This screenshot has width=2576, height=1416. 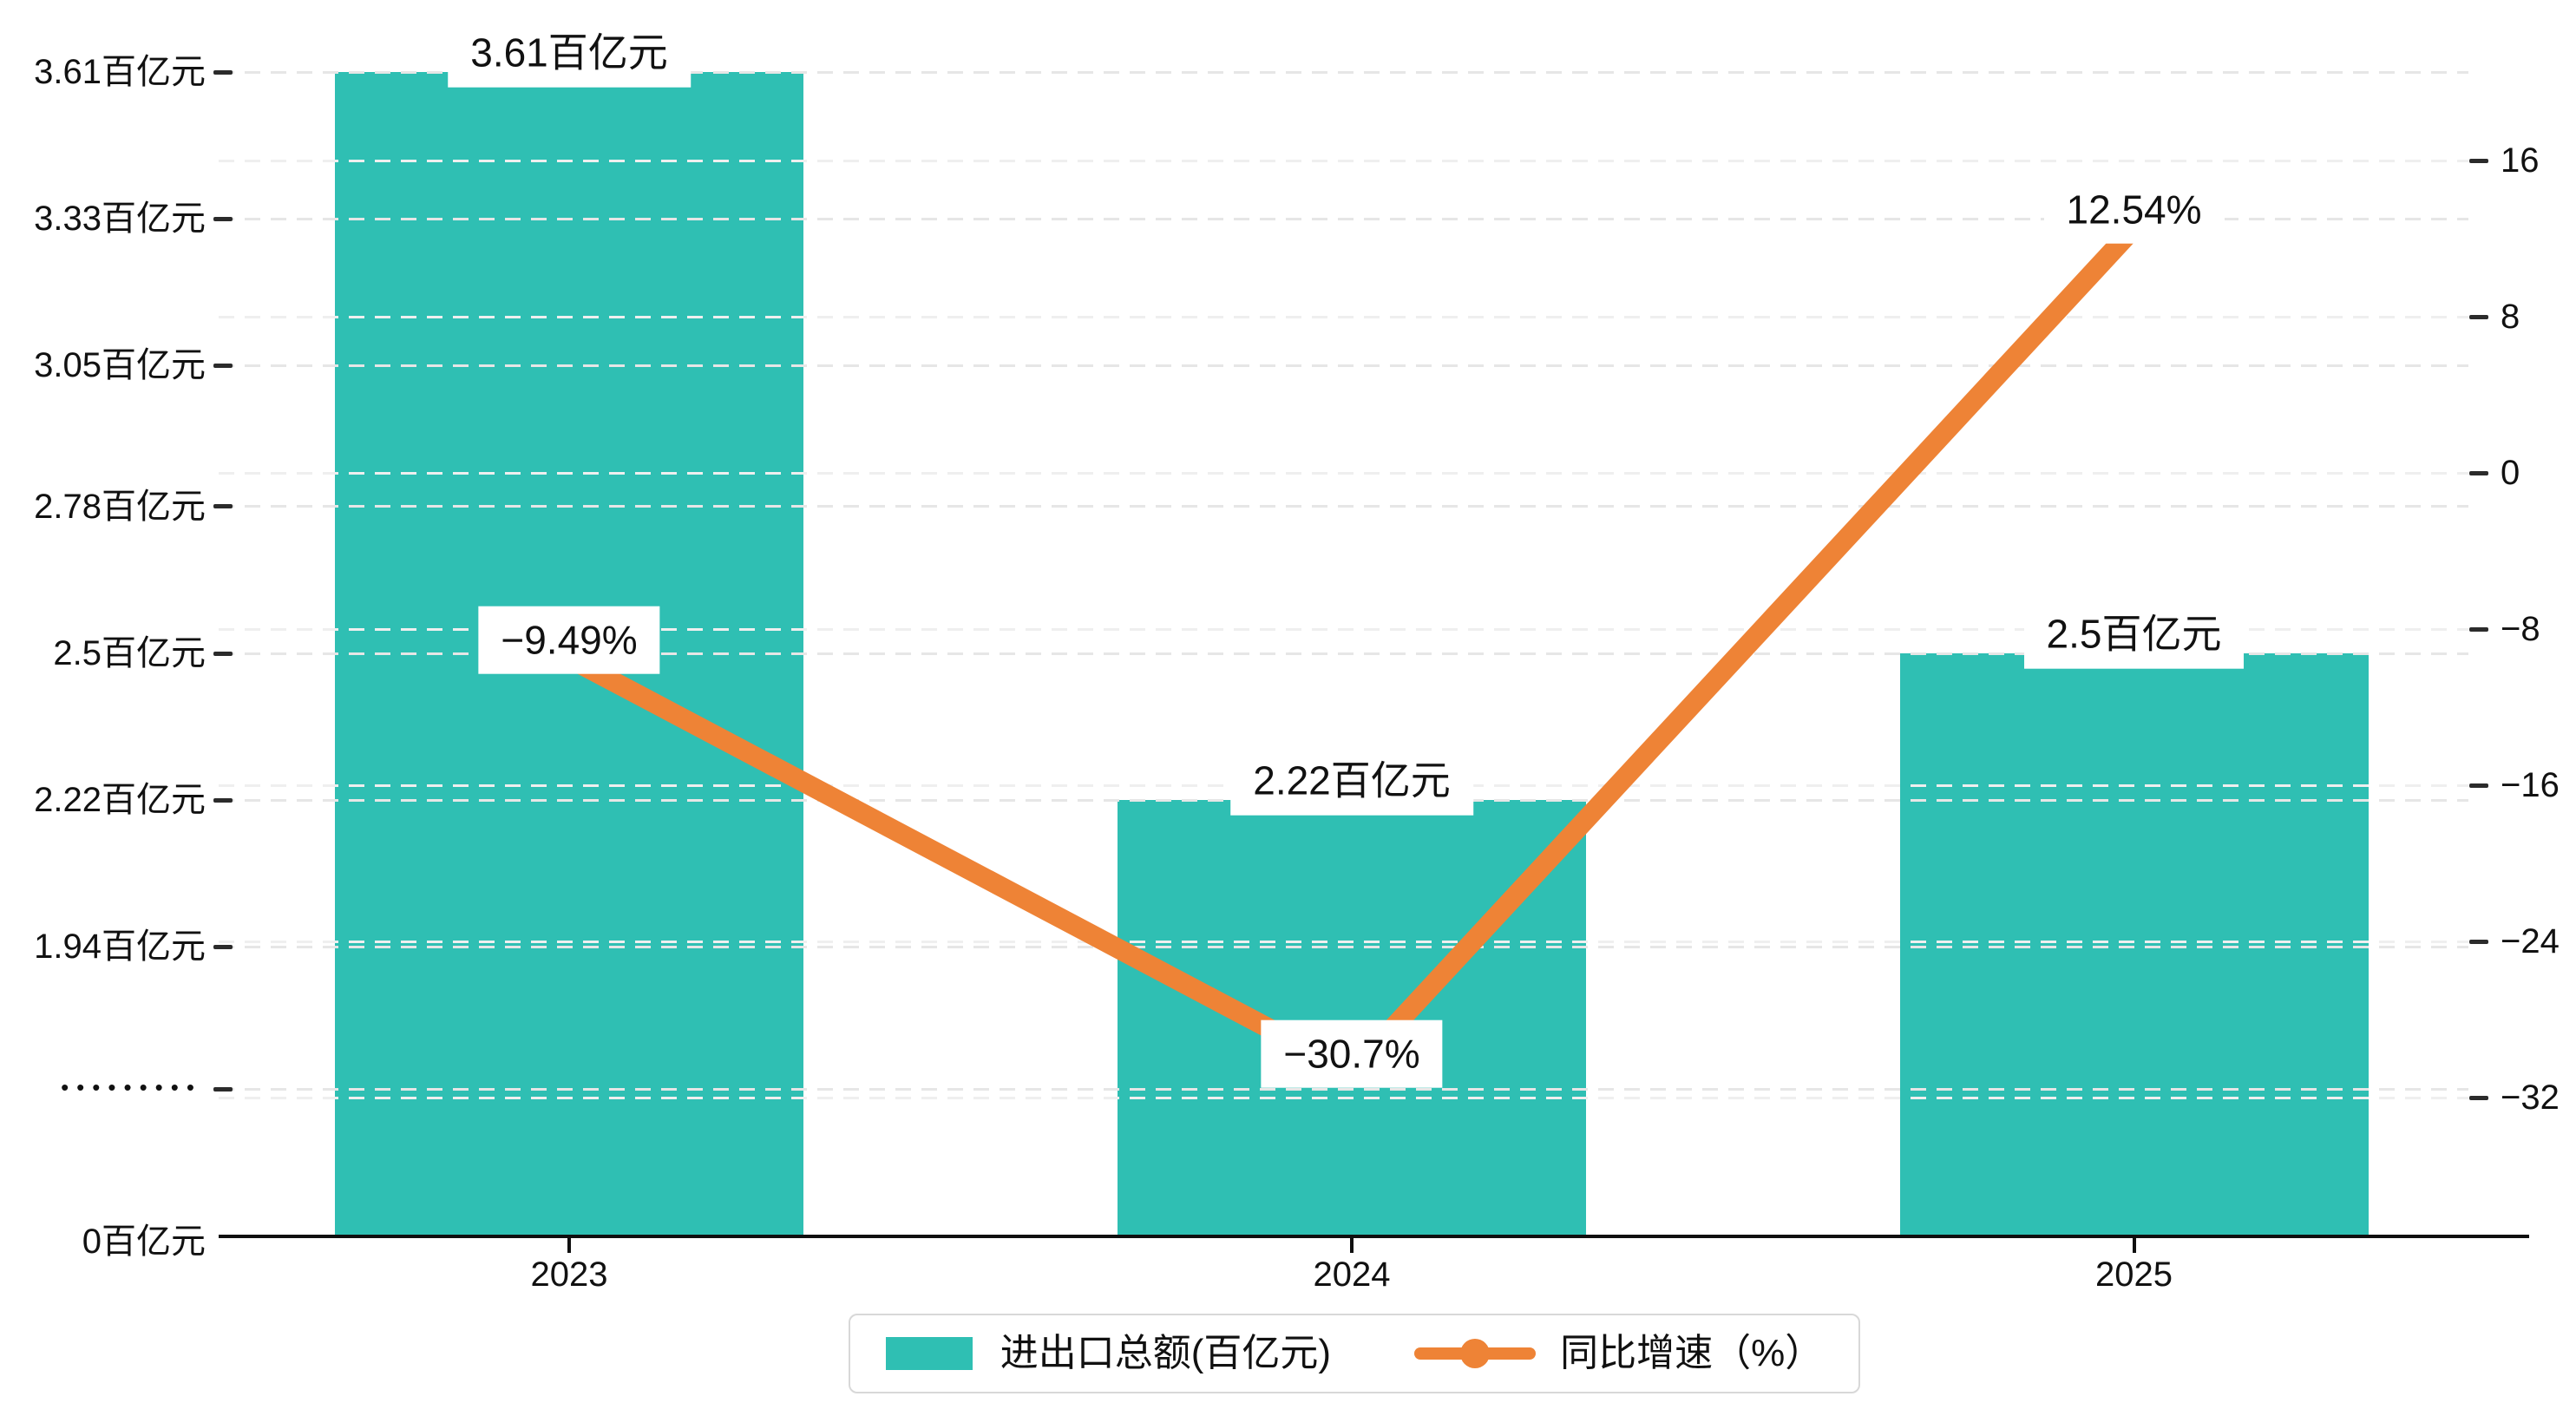 What do you see at coordinates (1343, 1089) in the screenshot?
I see `gridline-axis-break` at bounding box center [1343, 1089].